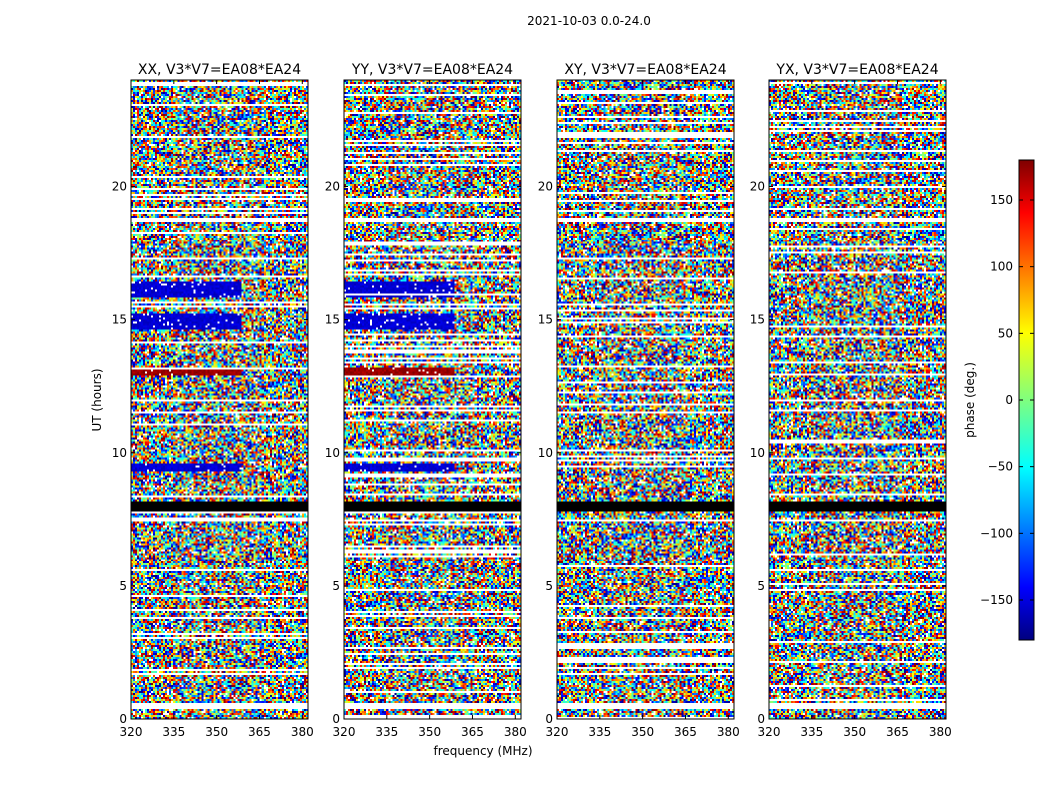 The height and width of the screenshot is (800, 1050). What do you see at coordinates (856, 70) in the screenshot?
I see `panel-title: YX, V3*V7=EA08*EA24` at bounding box center [856, 70].